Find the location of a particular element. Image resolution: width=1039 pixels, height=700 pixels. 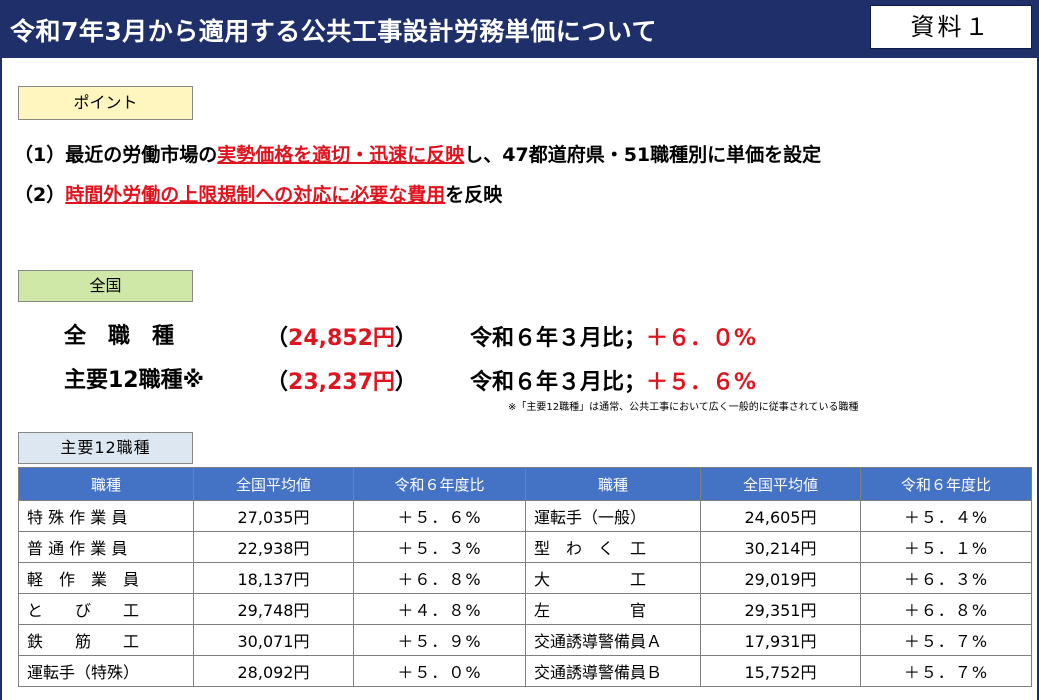

average-cell: 29,351円 is located at coordinates (780, 609).